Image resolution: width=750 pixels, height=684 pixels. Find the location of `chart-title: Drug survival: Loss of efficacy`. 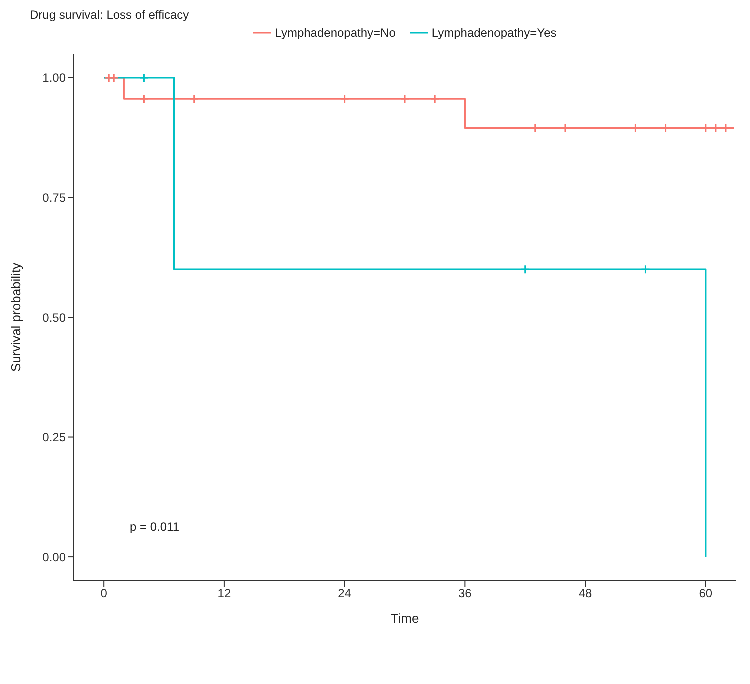

chart-title: Drug survival: Loss of efficacy is located at coordinates (110, 15).